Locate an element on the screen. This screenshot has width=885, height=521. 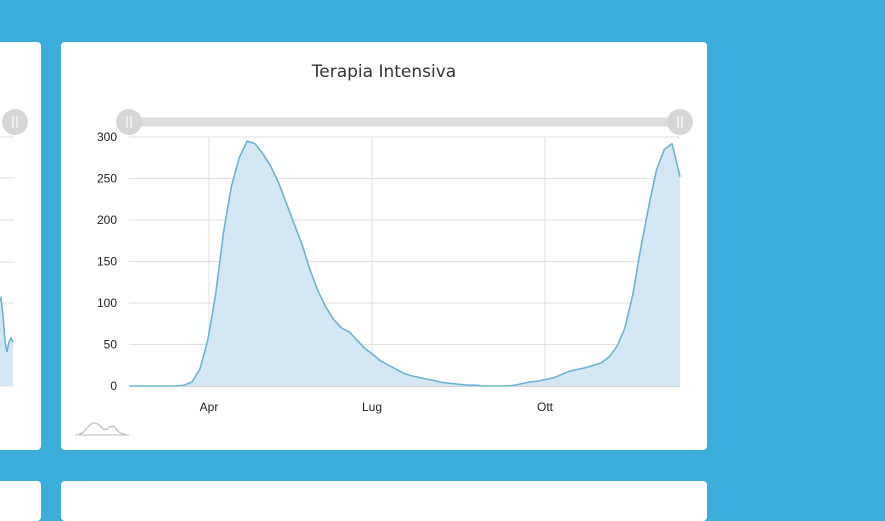
y-tick-label: 150 is located at coordinates (107, 262).